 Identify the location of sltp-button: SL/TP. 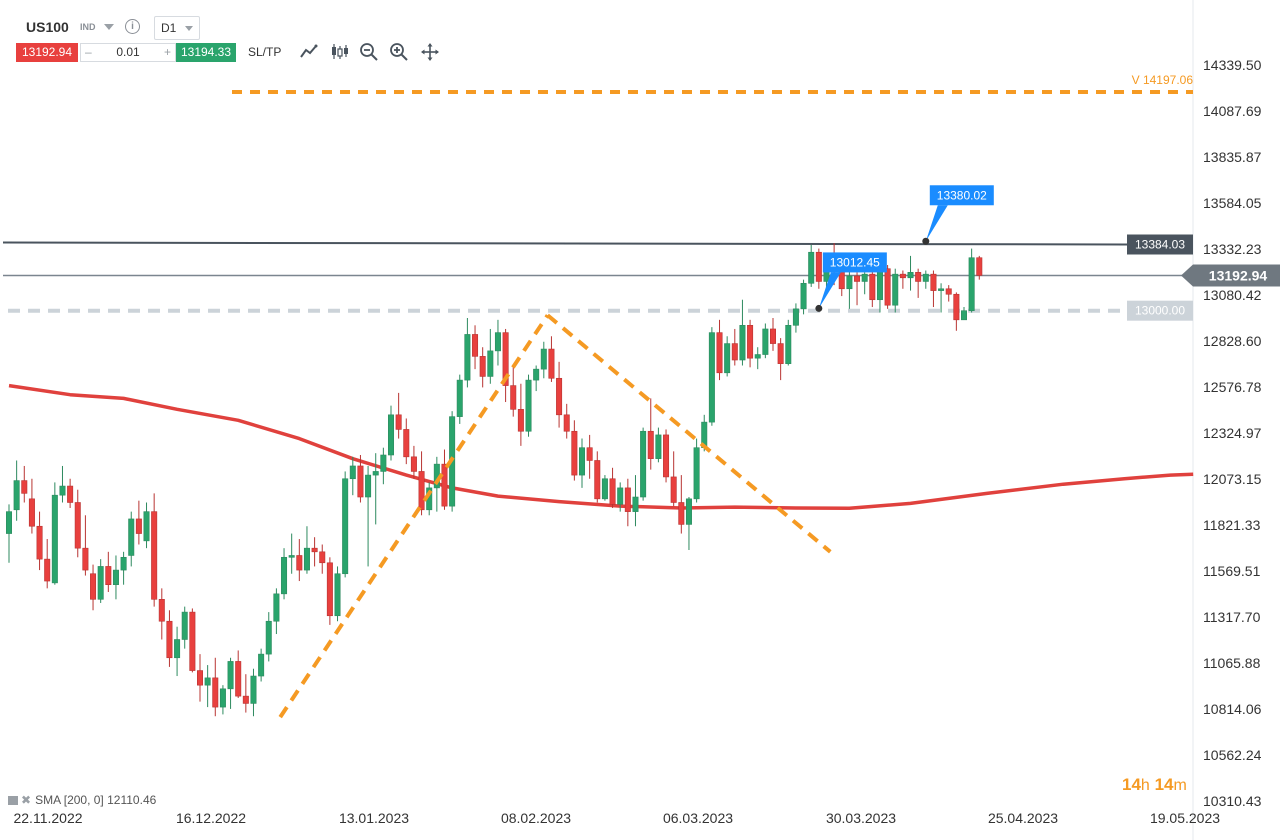
(265, 52).